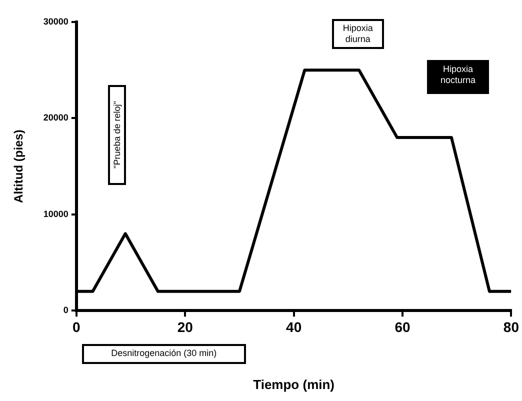 This screenshot has height=401, width=522. What do you see at coordinates (511, 326) in the screenshot?
I see `x-tick-label: 80` at bounding box center [511, 326].